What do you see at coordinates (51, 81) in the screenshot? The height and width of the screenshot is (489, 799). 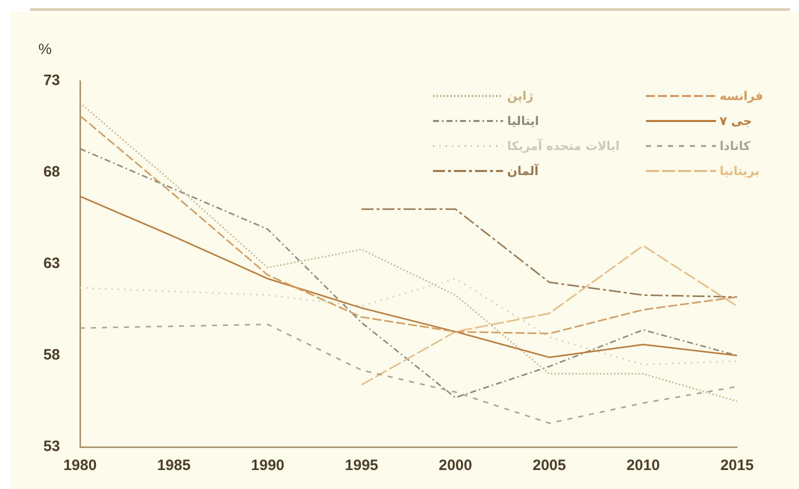 I see `y-tick-label: 73` at bounding box center [51, 81].